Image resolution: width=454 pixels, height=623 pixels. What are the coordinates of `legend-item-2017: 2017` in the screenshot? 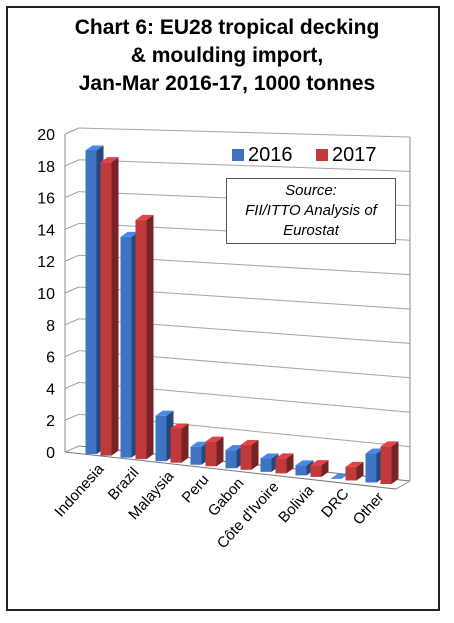 It's located at (346, 155).